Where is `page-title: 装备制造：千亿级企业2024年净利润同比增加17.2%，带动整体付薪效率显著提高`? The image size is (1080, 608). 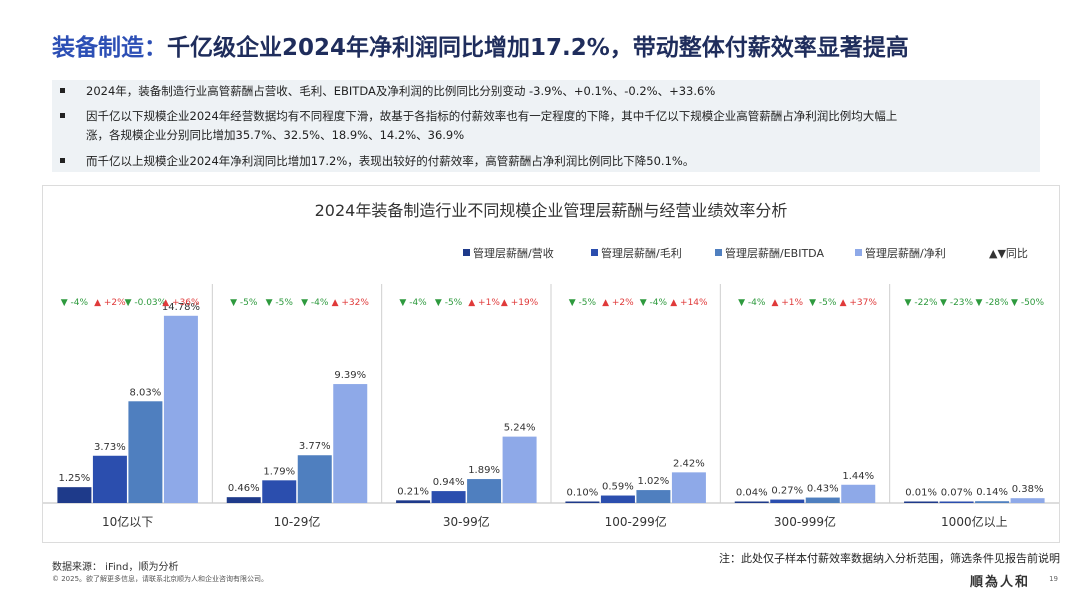
page-title: 装备制造：千亿级企业2024年净利润同比增加17.2%，带动整体付薪效率显著提高 is located at coordinates (480, 45).